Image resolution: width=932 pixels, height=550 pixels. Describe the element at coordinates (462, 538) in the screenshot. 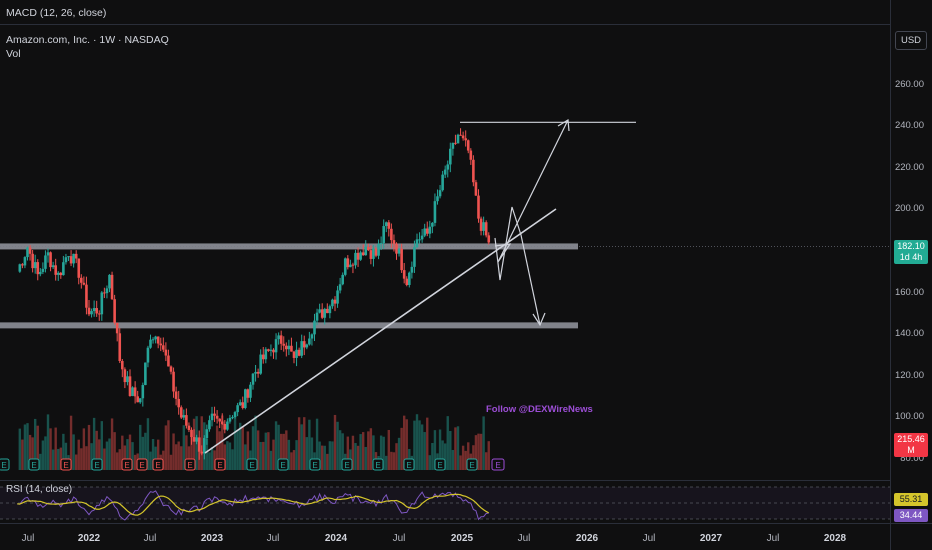

I see `time-tick: 2025` at that location.